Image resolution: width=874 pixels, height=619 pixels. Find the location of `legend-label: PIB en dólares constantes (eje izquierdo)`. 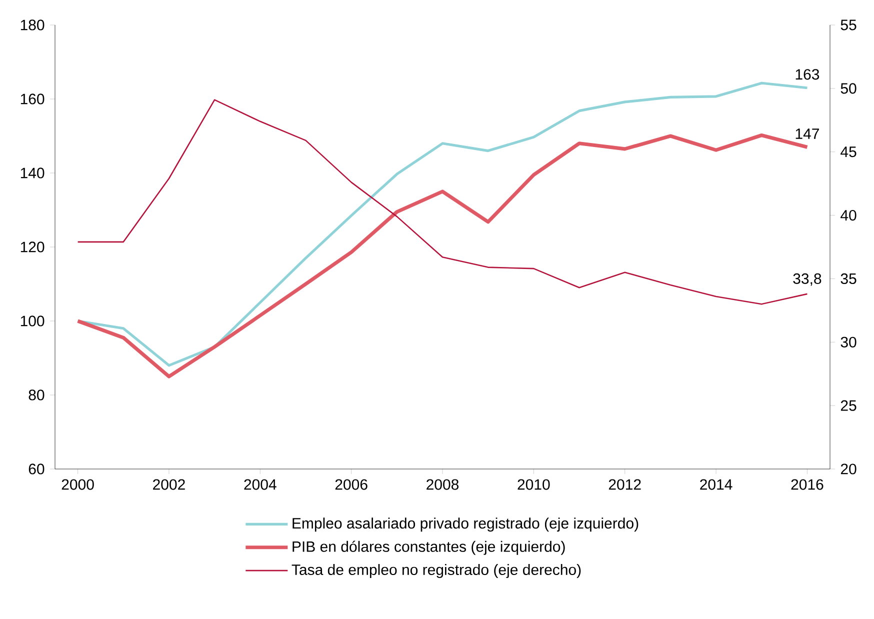

legend-label: PIB en dólares constantes (eje izquierdo) is located at coordinates (428, 547).